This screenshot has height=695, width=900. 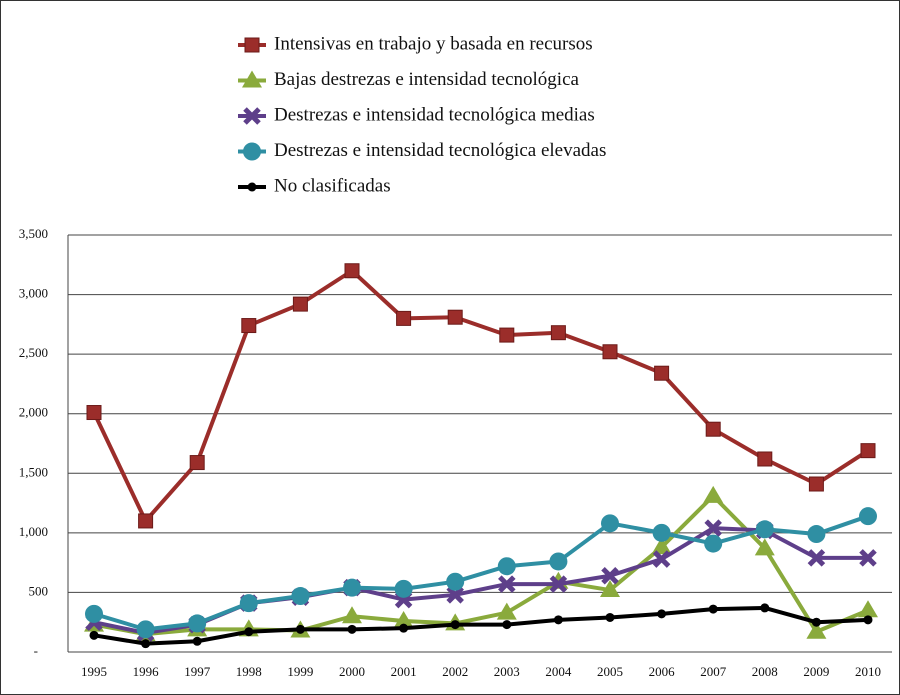 I want to click on x-tick-label: 1996, so click(x=146, y=671).